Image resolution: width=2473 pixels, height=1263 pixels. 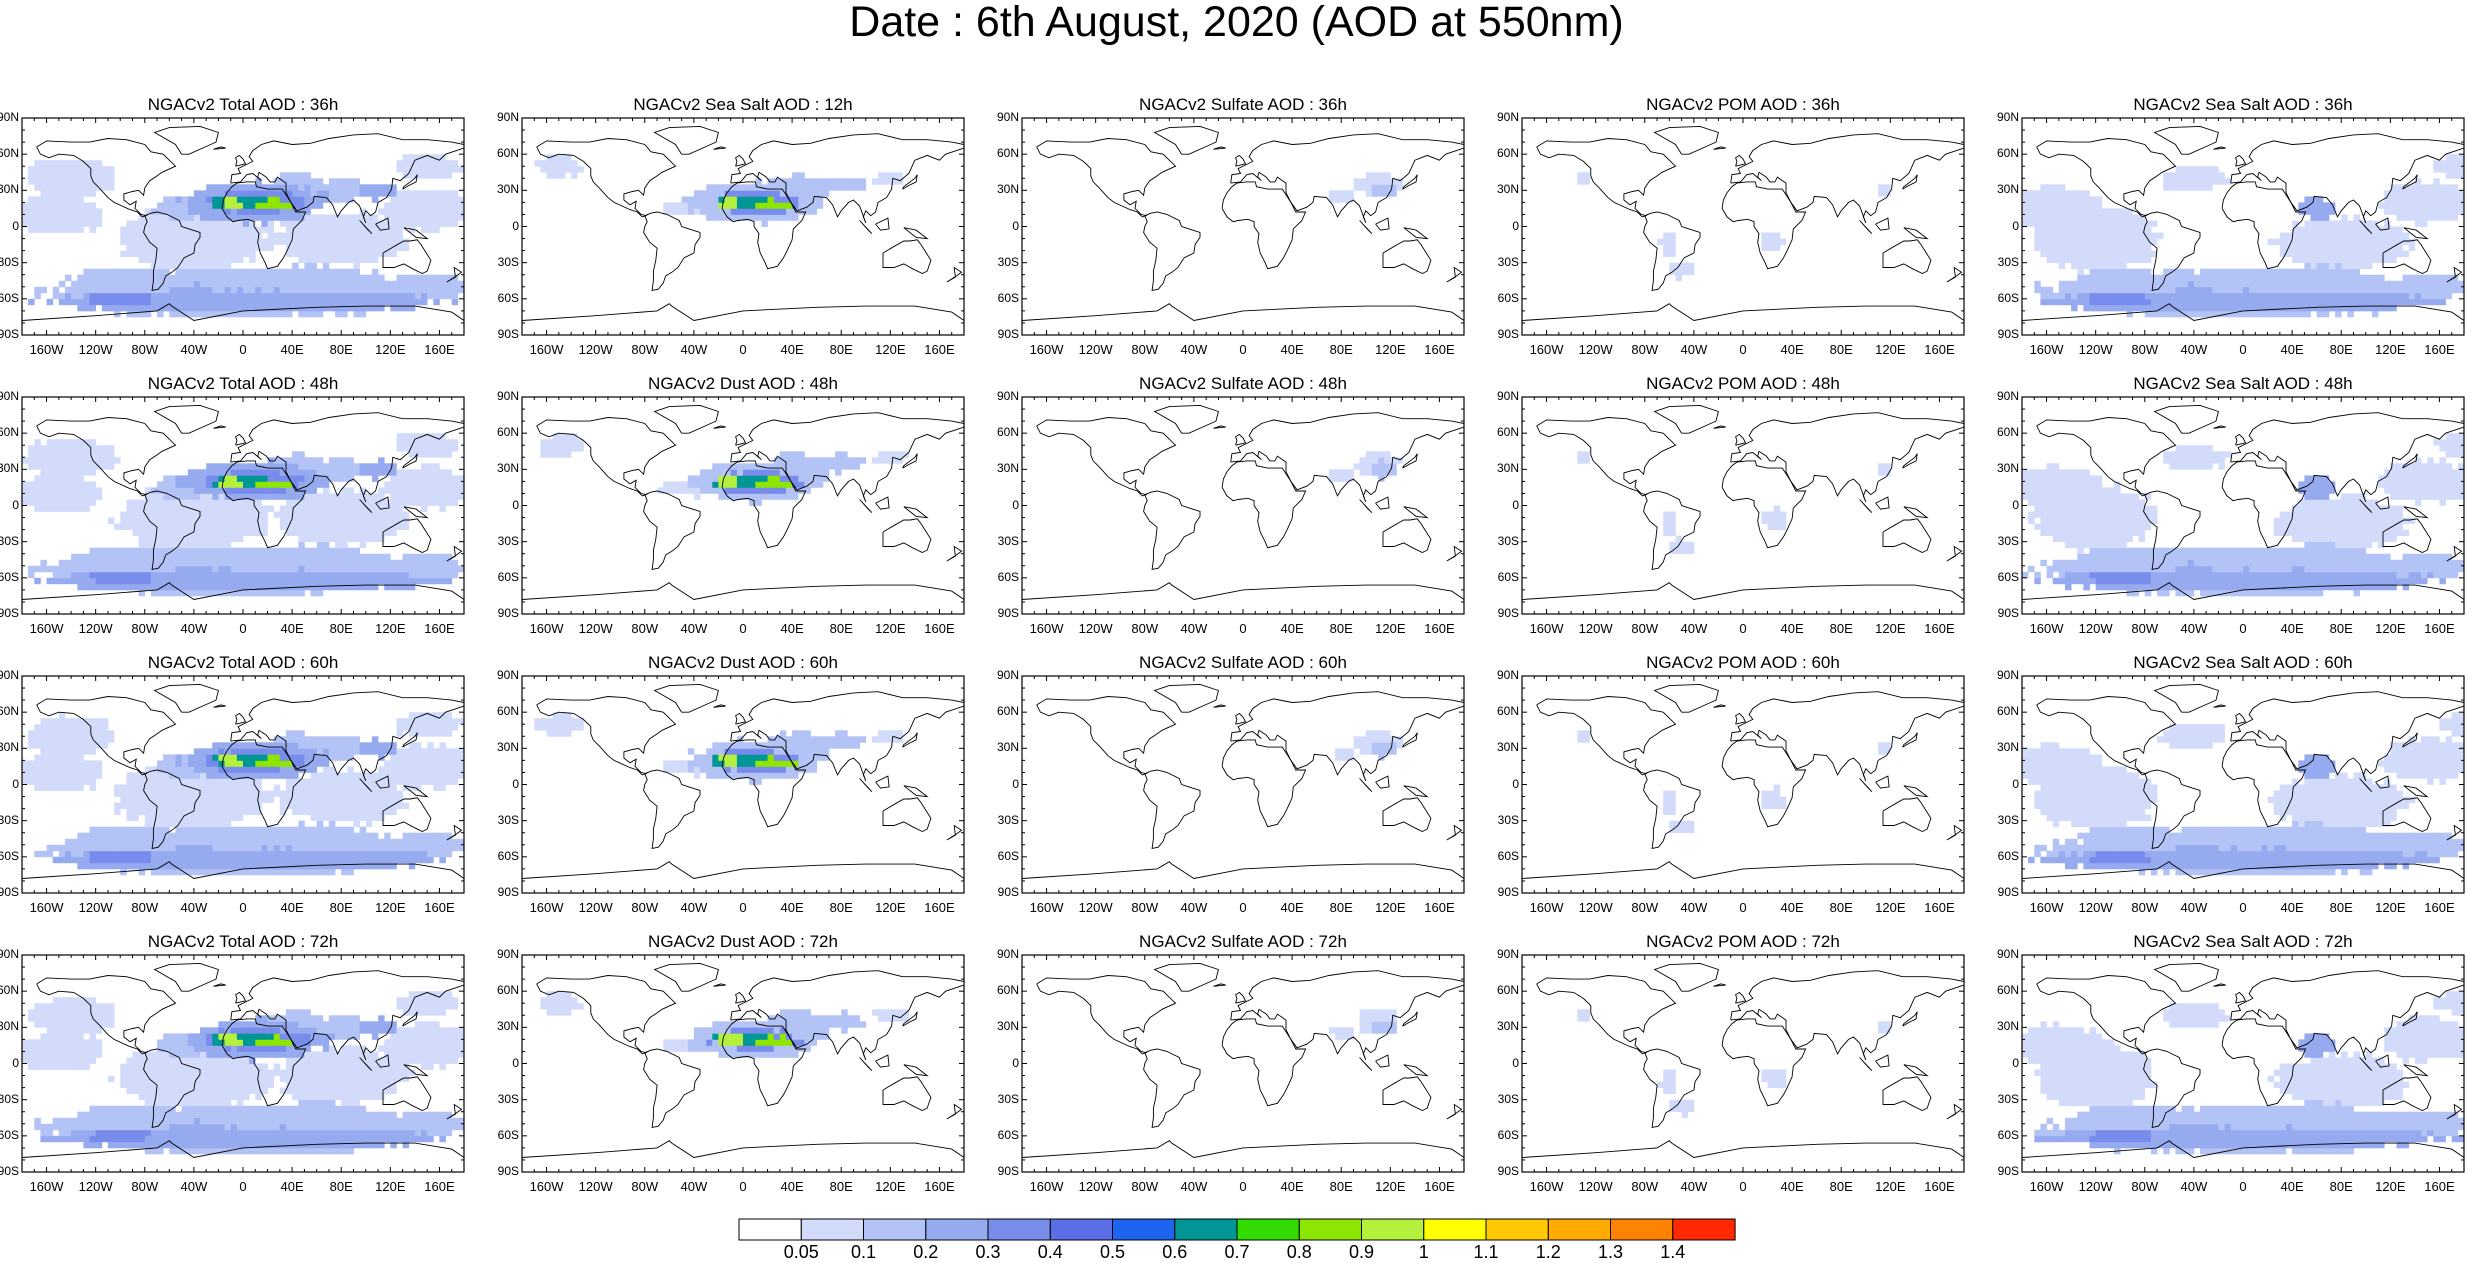 I want to click on colorbar-tick-label: 0.2, so click(x=926, y=1252).